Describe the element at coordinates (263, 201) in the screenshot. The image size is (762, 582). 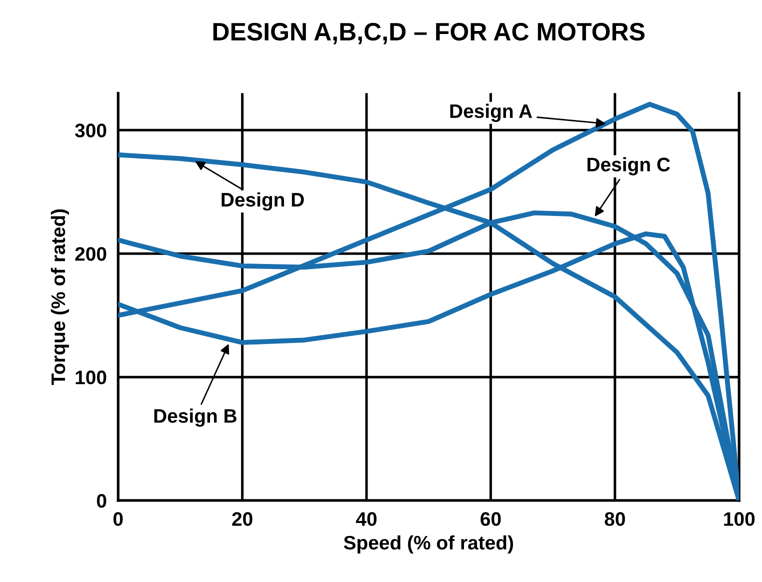
I see `annotation: Design D` at that location.